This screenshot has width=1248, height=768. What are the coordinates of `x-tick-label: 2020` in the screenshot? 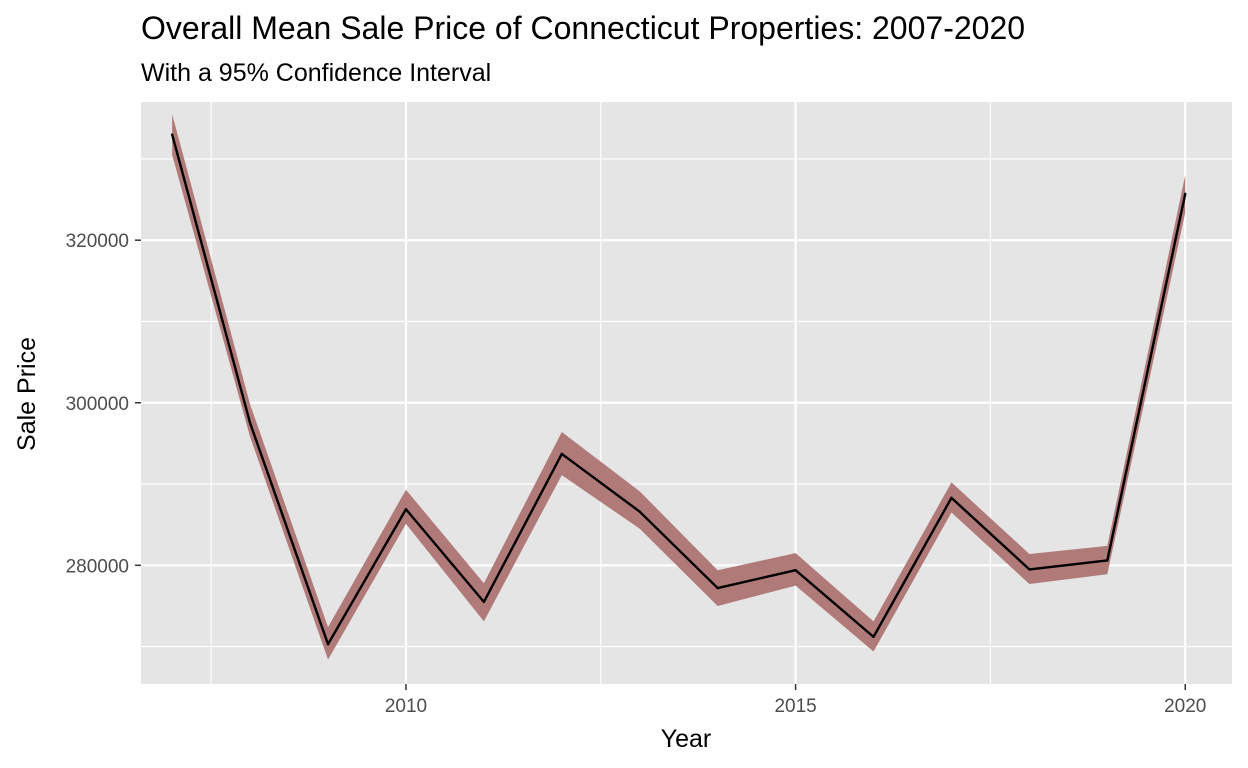 It's located at (1185, 706).